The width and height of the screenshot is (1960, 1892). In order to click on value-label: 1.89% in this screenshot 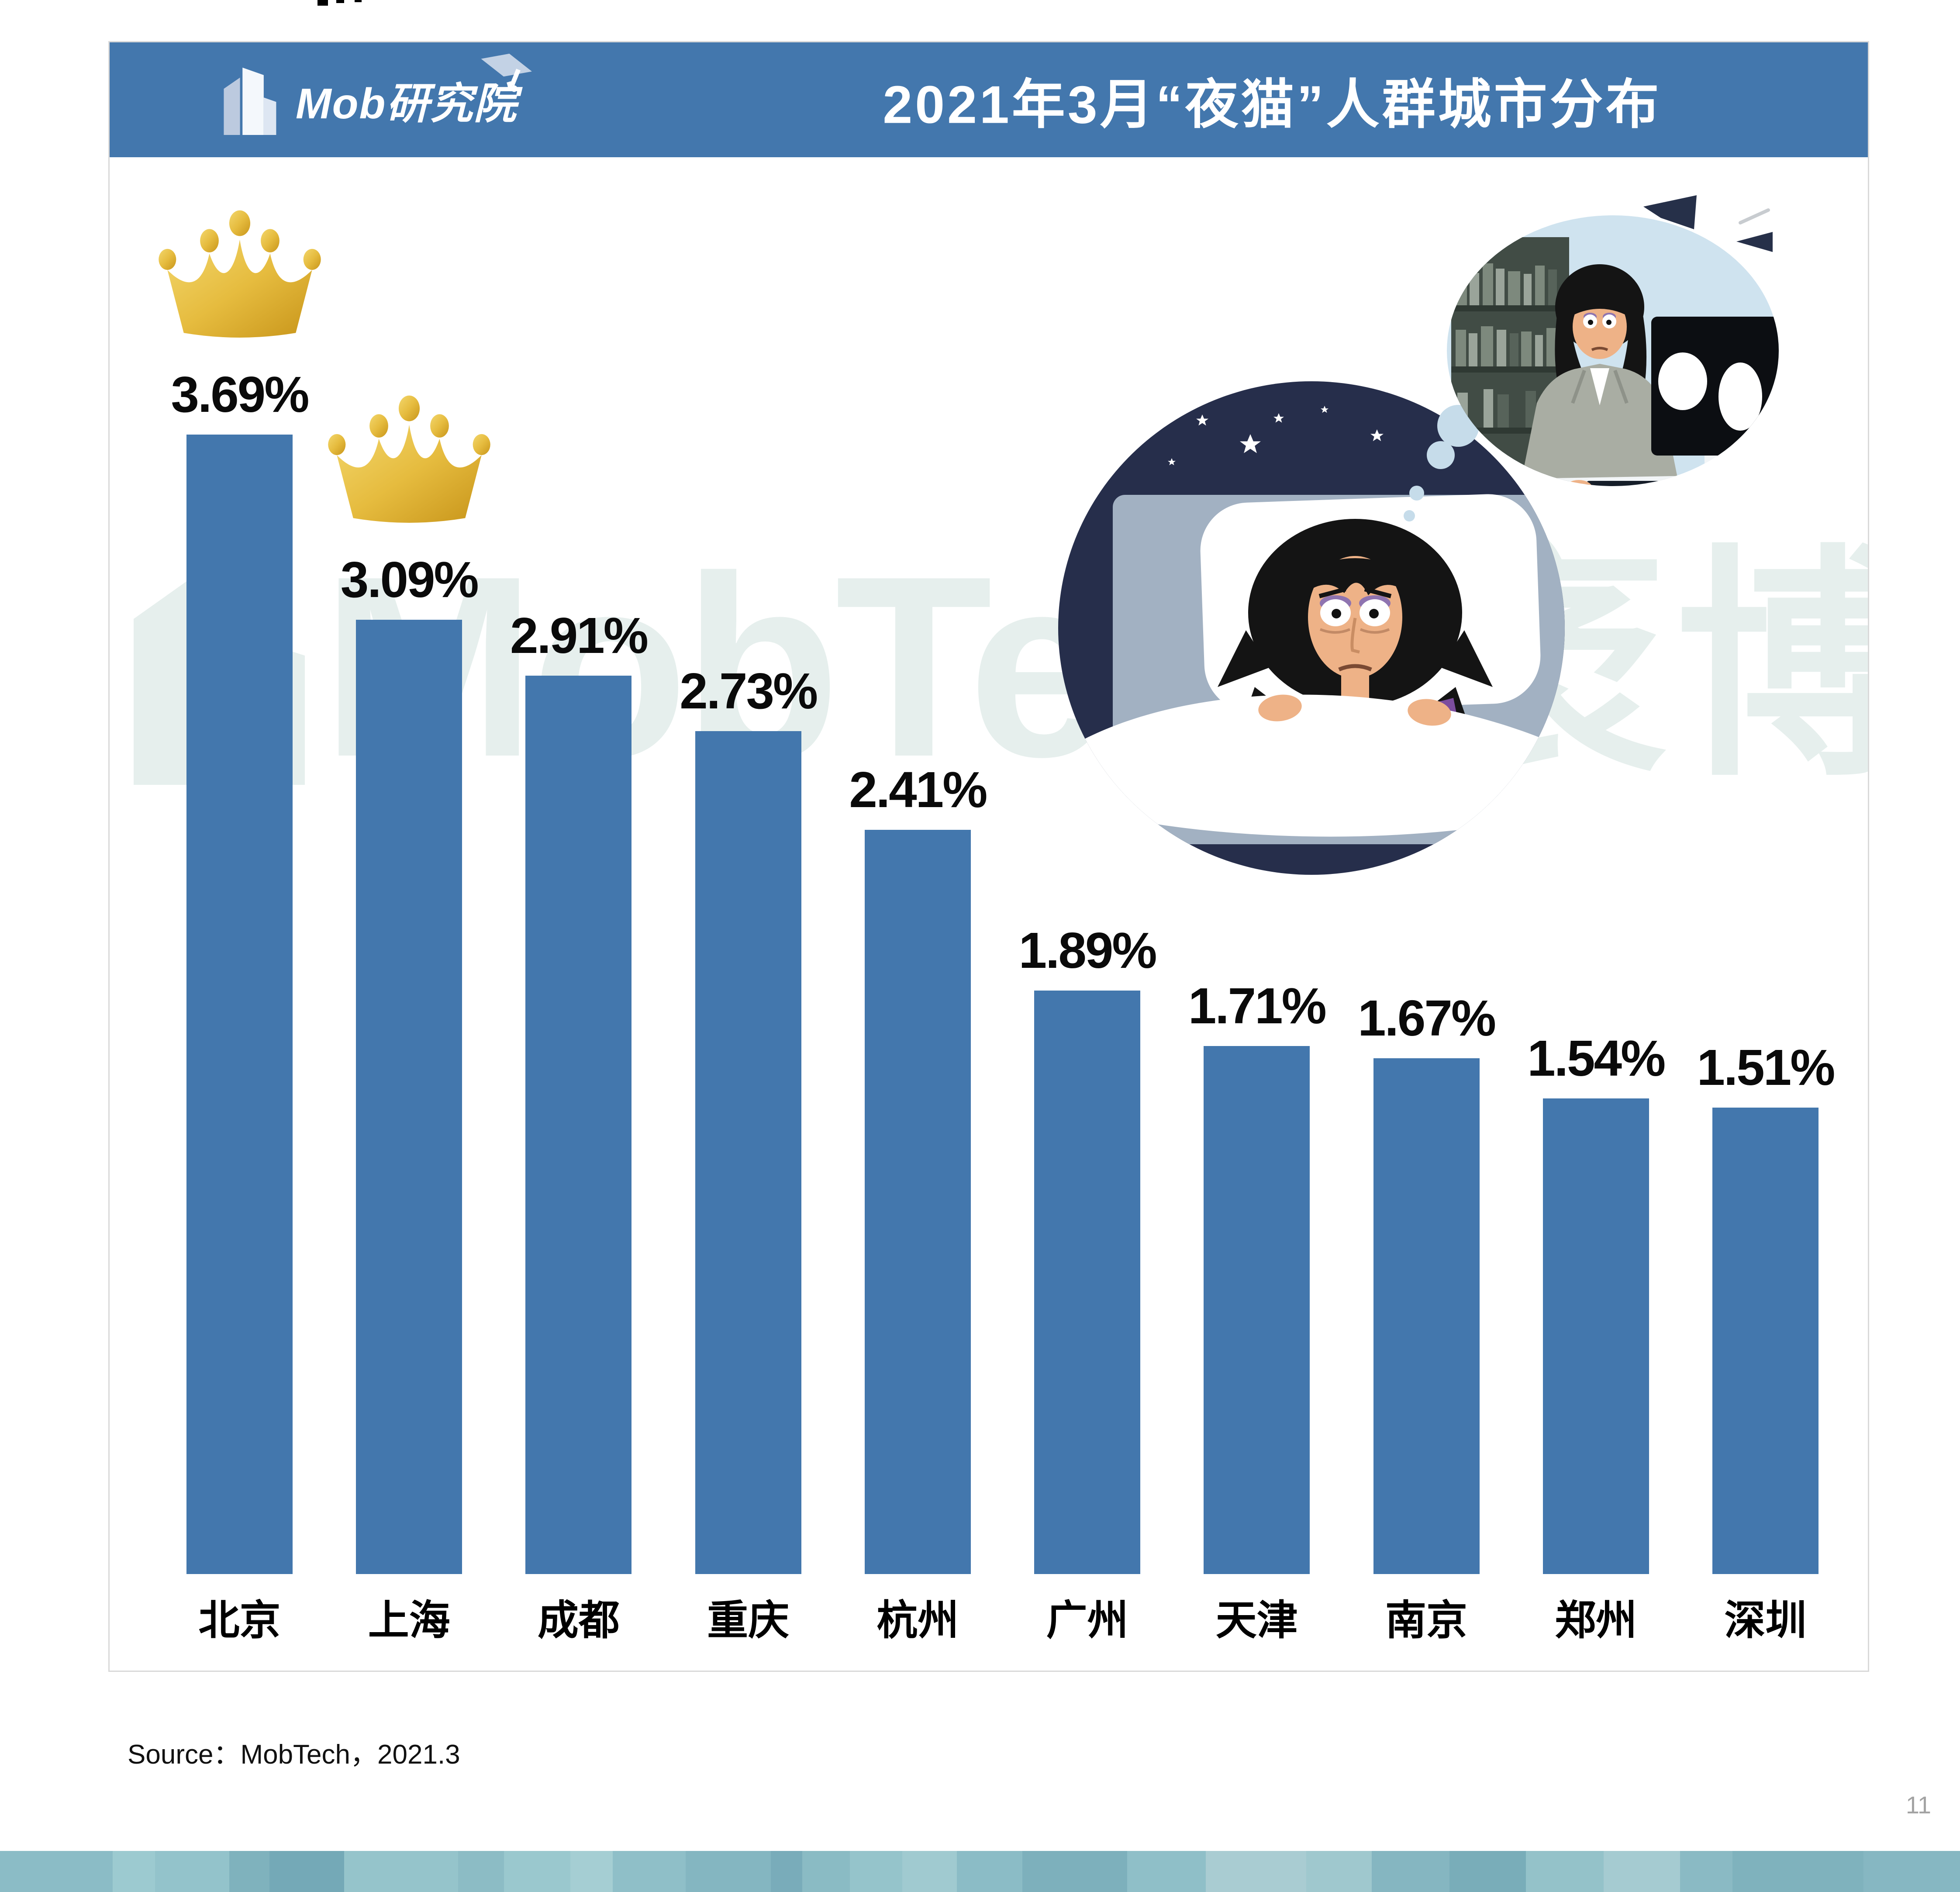, I will do `click(1087, 950)`.